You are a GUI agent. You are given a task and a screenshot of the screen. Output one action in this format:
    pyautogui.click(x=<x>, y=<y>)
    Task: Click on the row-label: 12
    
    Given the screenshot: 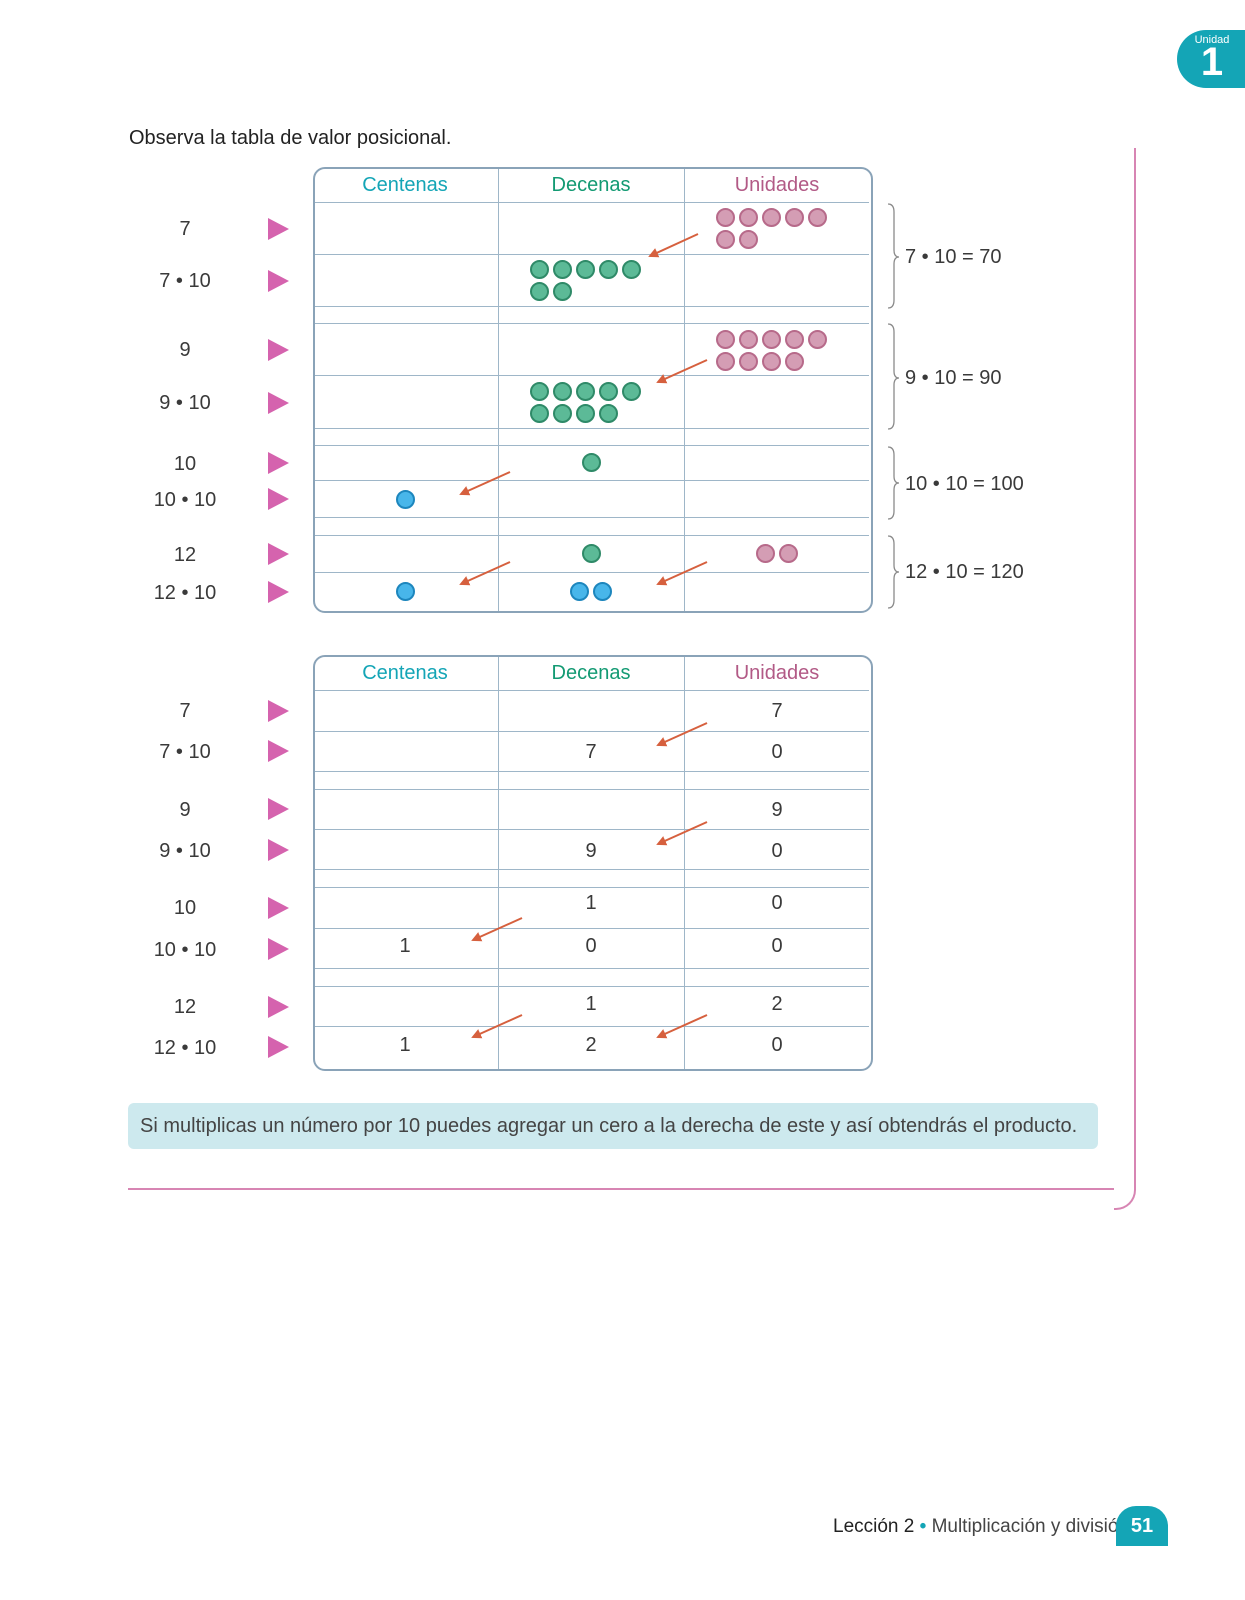 What is the action you would take?
    pyautogui.click(x=185, y=1007)
    